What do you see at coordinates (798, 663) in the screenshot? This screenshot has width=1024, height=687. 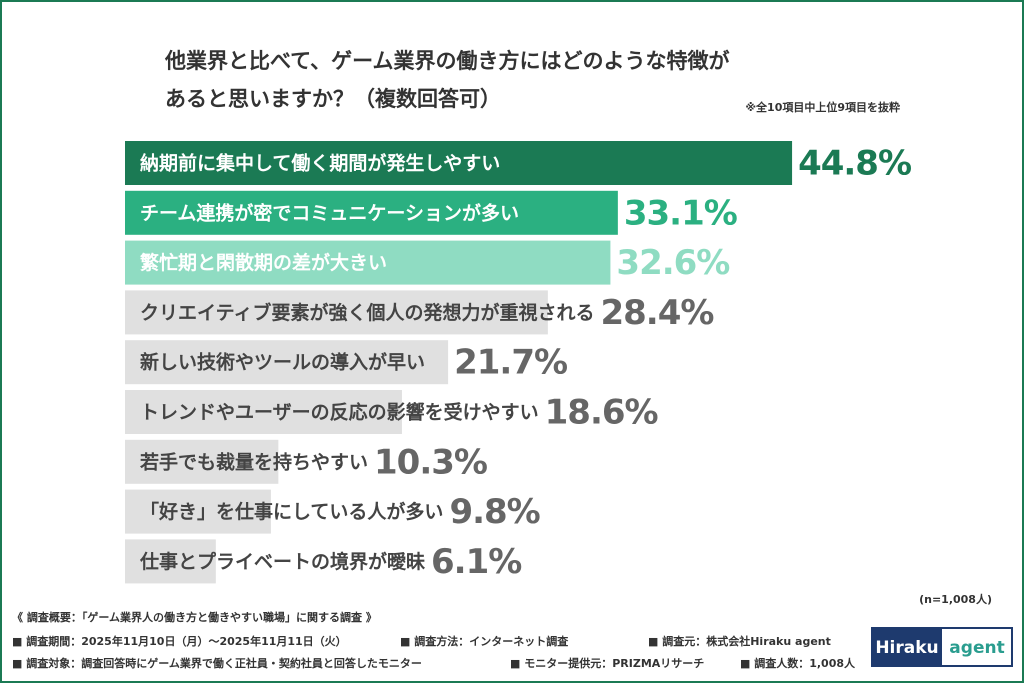 I see `footer-item: ■ 調査人数：1,008人` at bounding box center [798, 663].